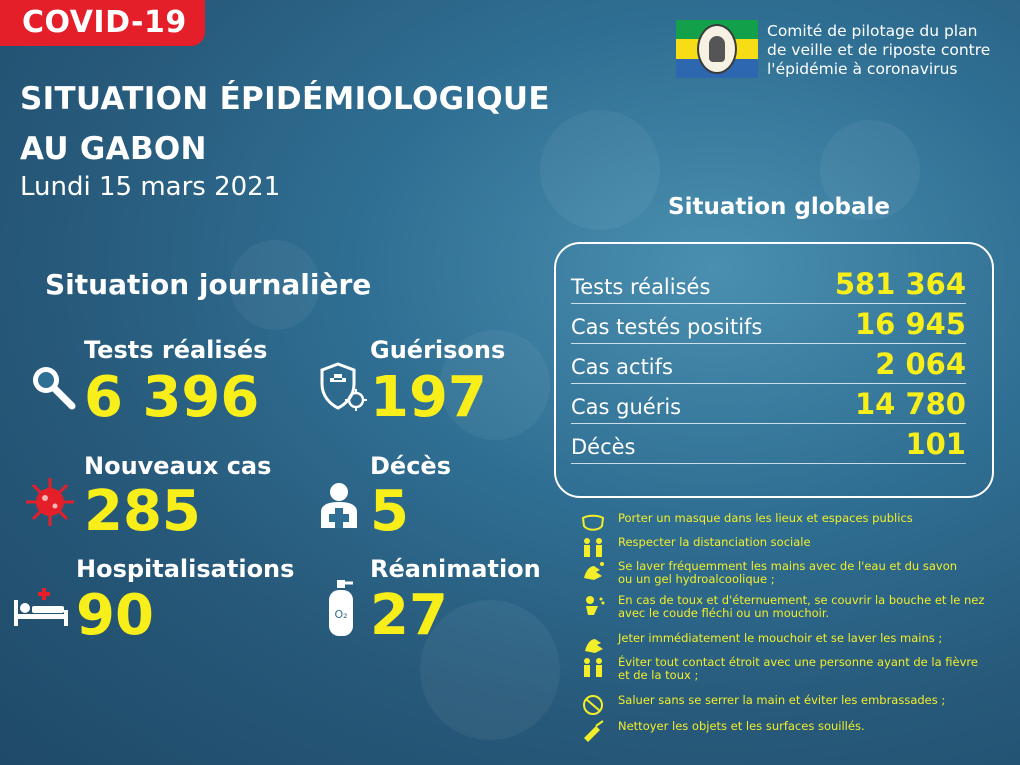 This screenshot has width=1020, height=765. Describe the element at coordinates (768, 284) in the screenshot. I see `global-row: Tests réalisés 581 364` at that location.